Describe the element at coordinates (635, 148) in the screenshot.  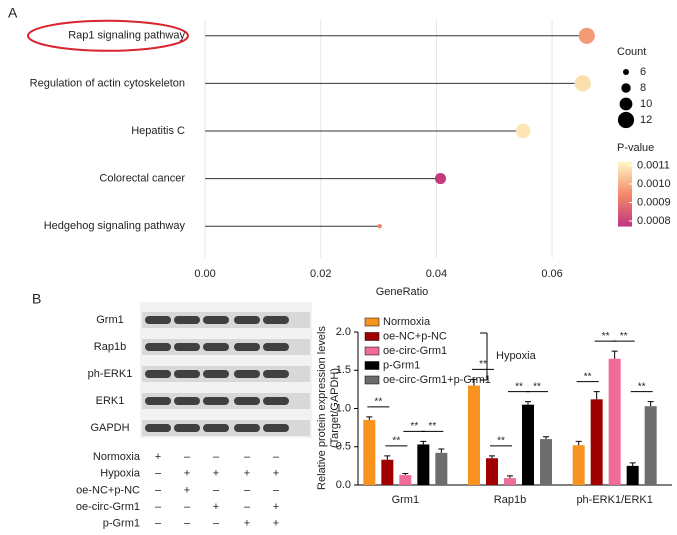
I see `legend-title: P-value` at that location.